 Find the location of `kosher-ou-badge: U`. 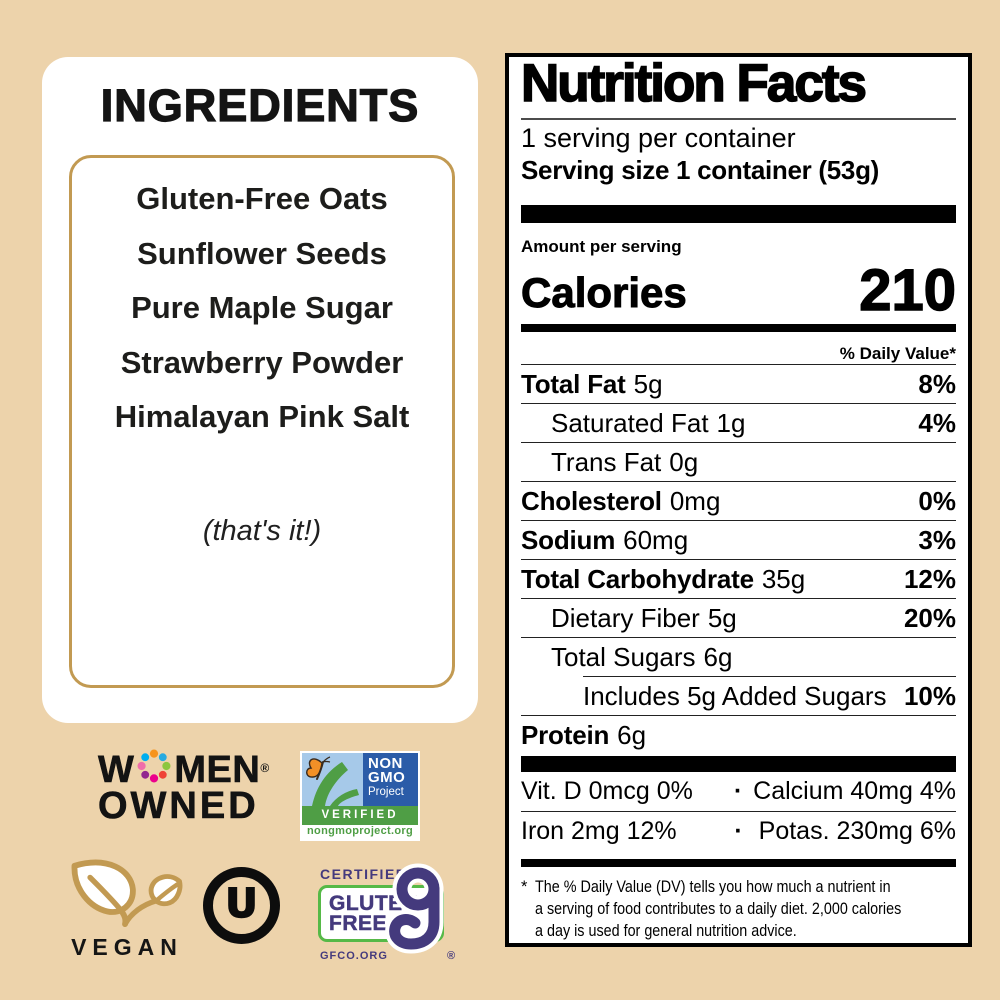

kosher-ou-badge: U is located at coordinates (241, 905).